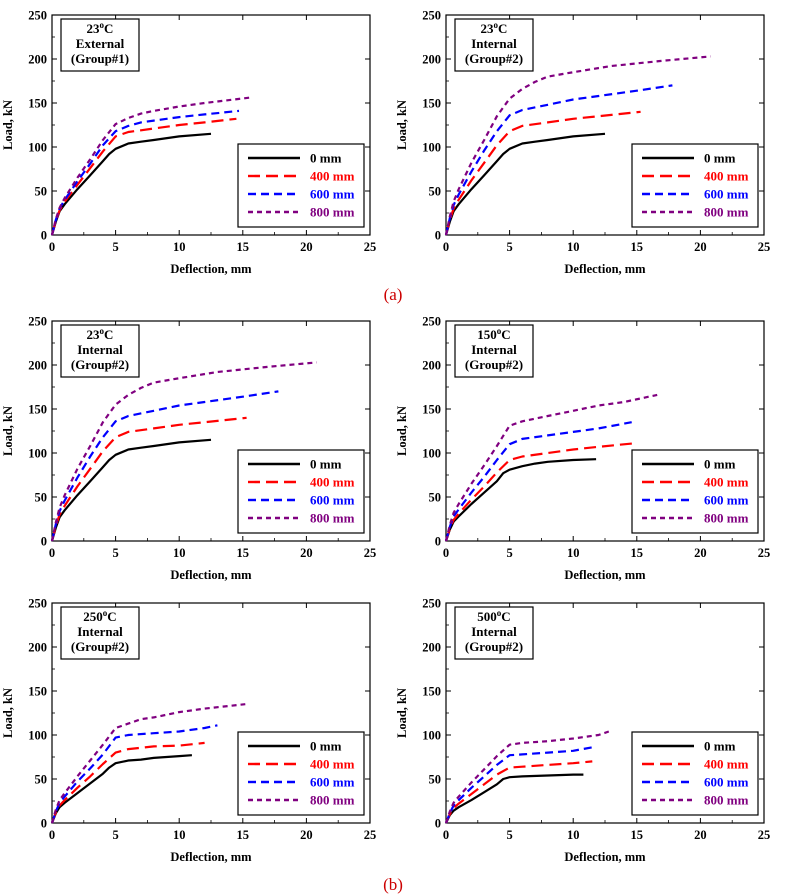 The height and width of the screenshot is (896, 787). I want to click on caption-b: (b), so click(393, 884).